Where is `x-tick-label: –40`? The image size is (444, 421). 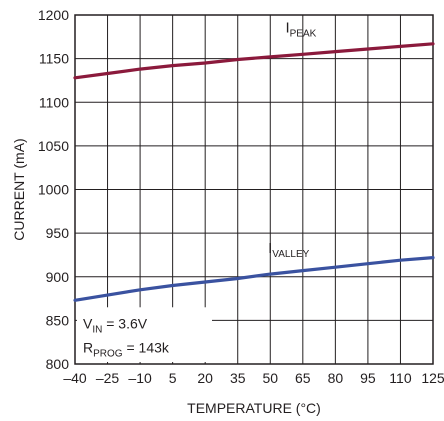
x-tick-label: –40 is located at coordinates (75, 378).